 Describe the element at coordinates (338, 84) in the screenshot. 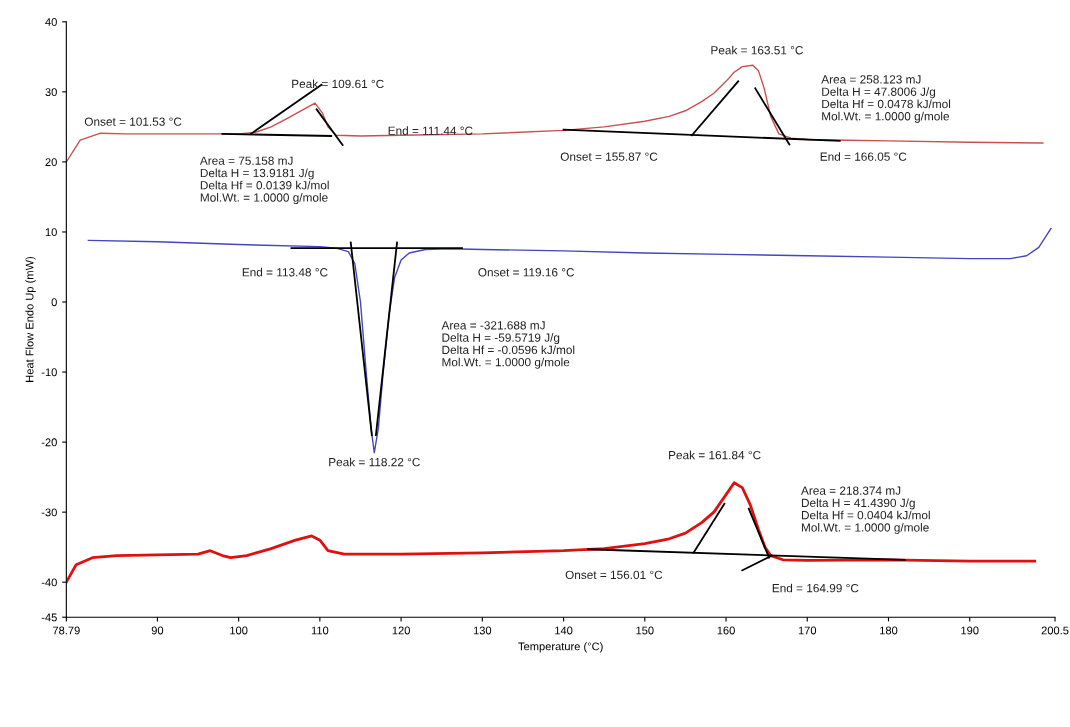

I see `annotation: Peak = 109.61 °C` at that location.